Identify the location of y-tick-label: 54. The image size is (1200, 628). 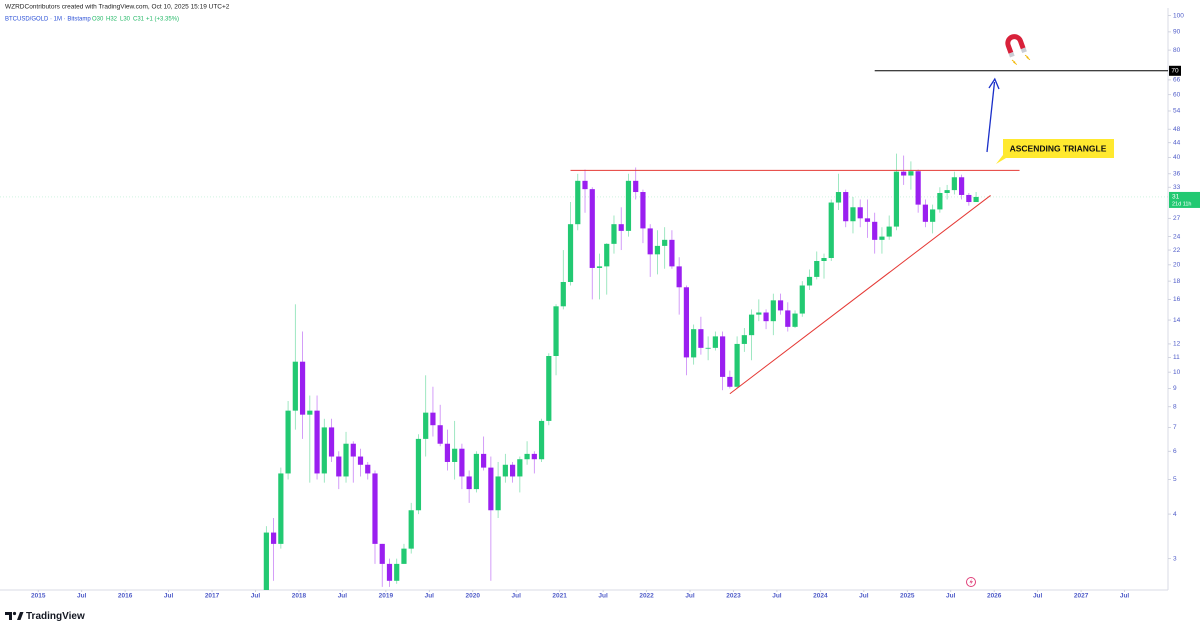
(1177, 111).